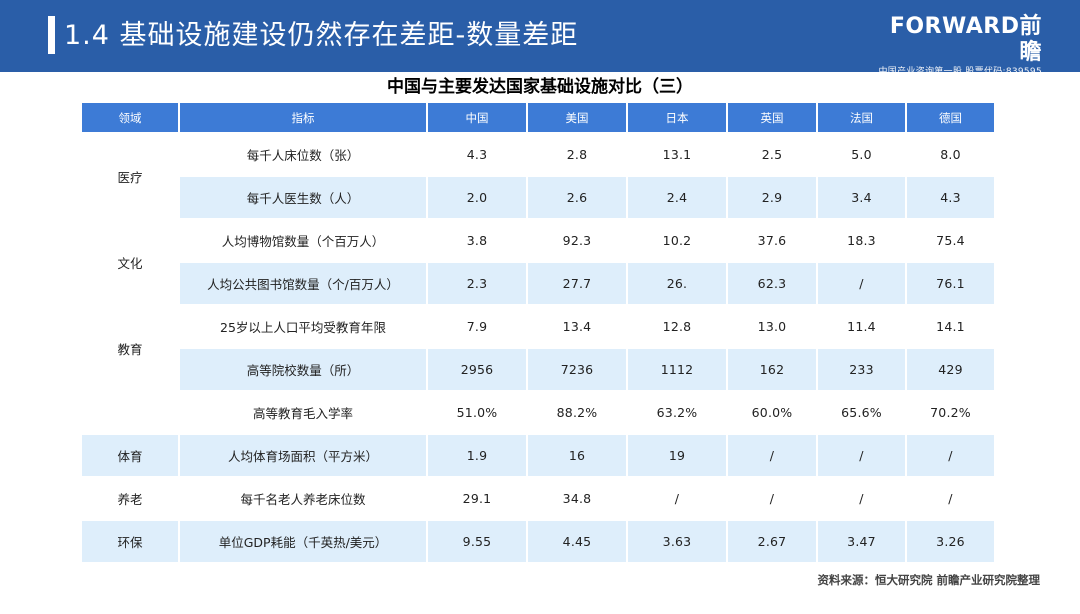  Describe the element at coordinates (130, 118) in the screenshot. I see `column-header: 领域` at that location.